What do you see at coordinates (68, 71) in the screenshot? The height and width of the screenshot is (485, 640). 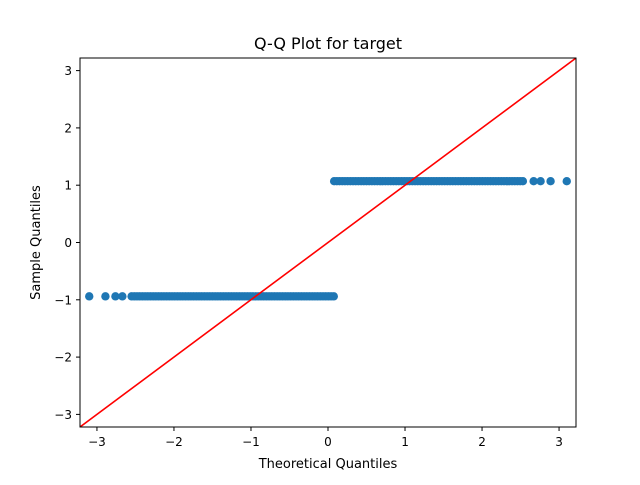 I see `y-tick-label: 3` at bounding box center [68, 71].